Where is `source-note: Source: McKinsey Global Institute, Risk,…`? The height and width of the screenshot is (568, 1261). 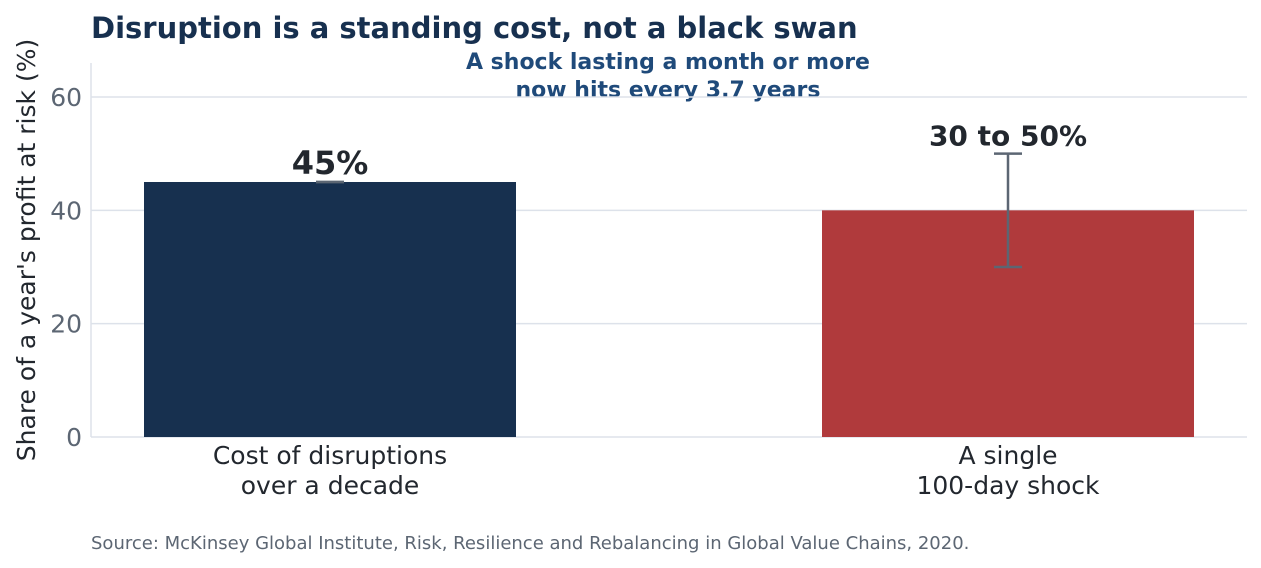 source-note: Source: McKinsey Global Institute, Risk,… is located at coordinates (530, 543).